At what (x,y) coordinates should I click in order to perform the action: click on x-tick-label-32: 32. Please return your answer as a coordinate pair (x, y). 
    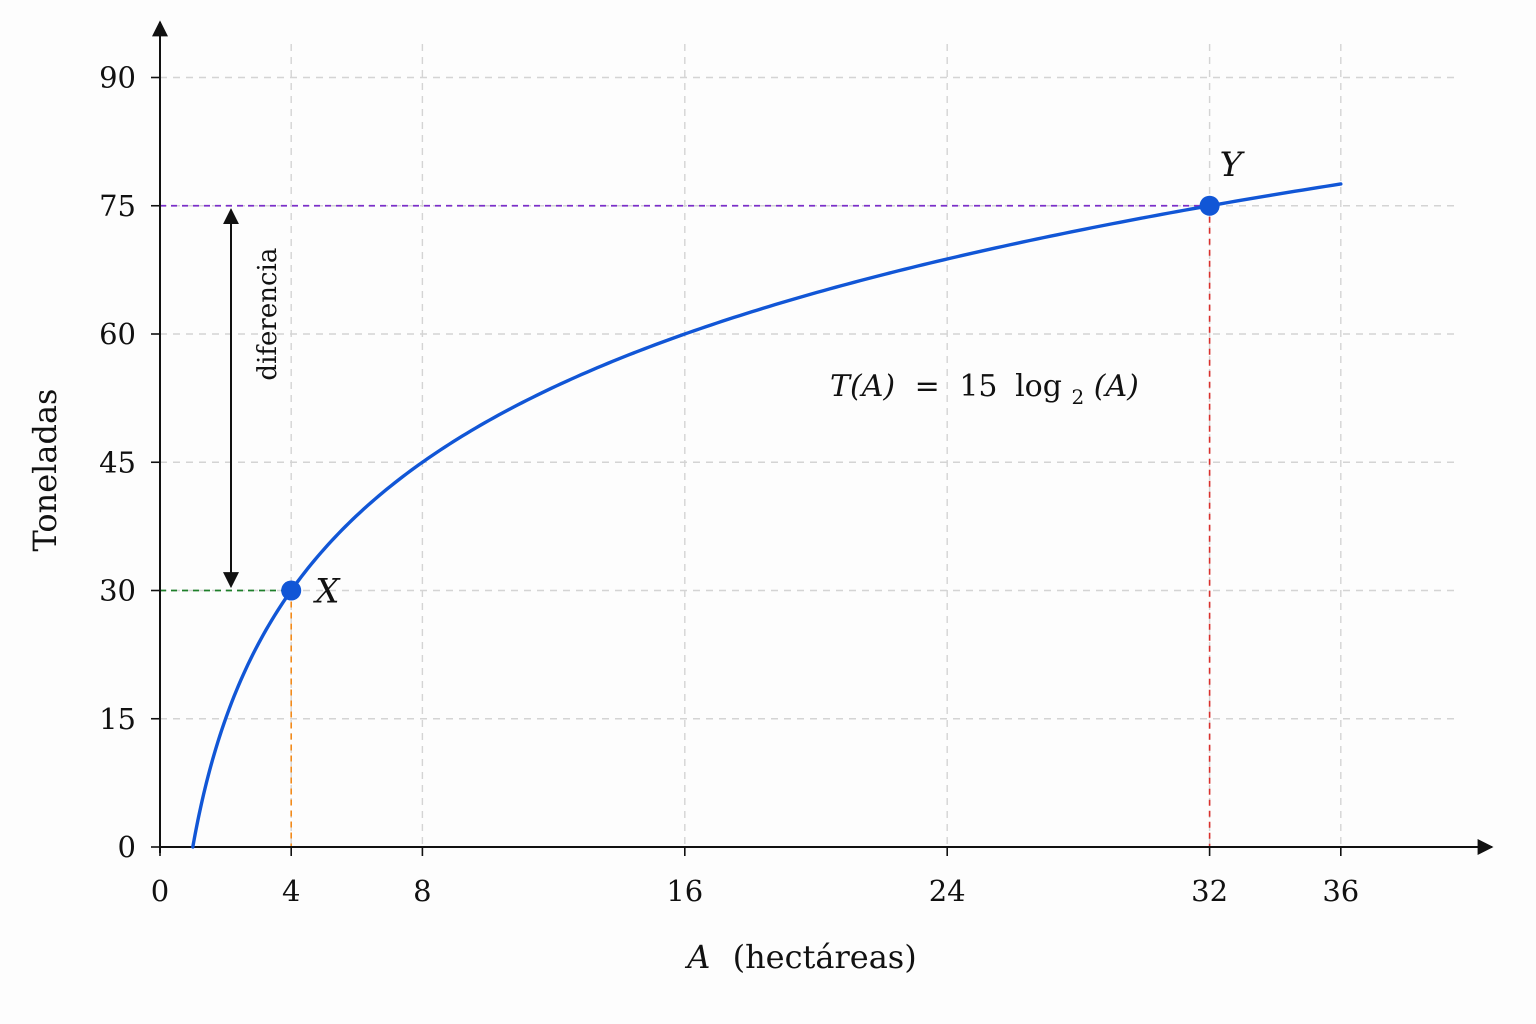
    Looking at the image, I should click on (1209, 891).